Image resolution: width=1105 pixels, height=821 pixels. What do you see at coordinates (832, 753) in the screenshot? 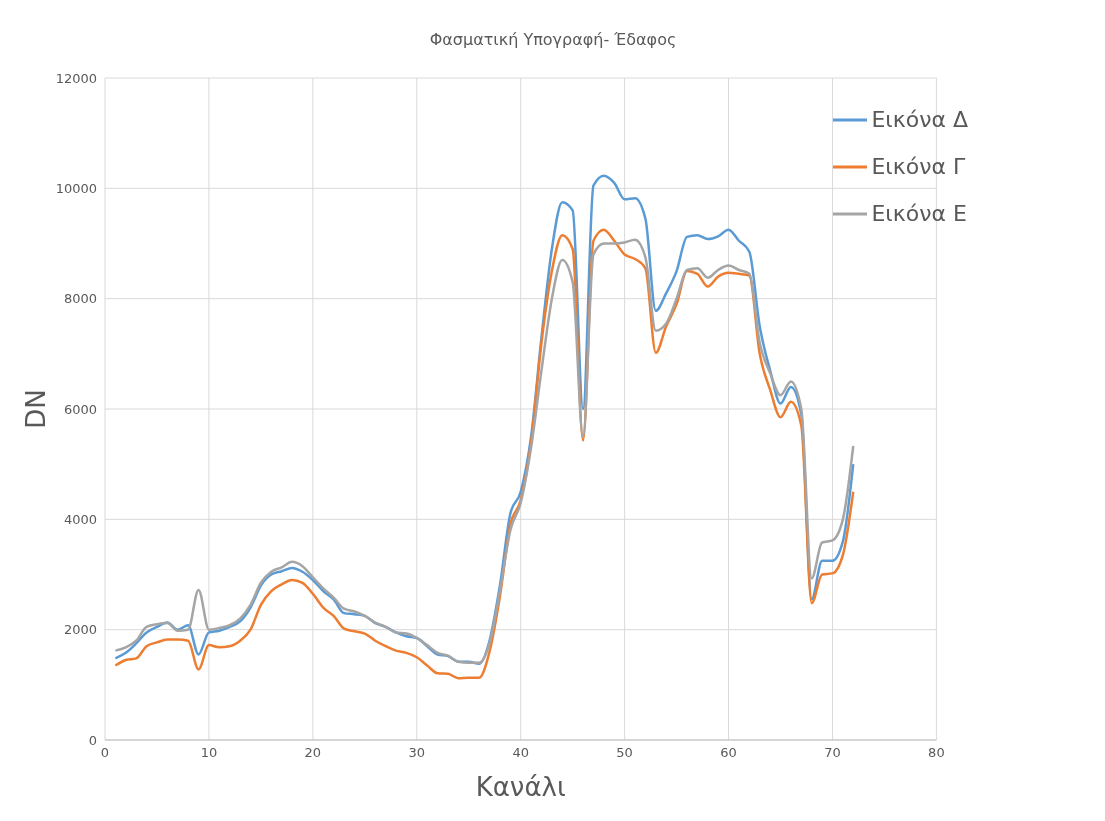
I see `x-tick-label: 70` at bounding box center [832, 753].